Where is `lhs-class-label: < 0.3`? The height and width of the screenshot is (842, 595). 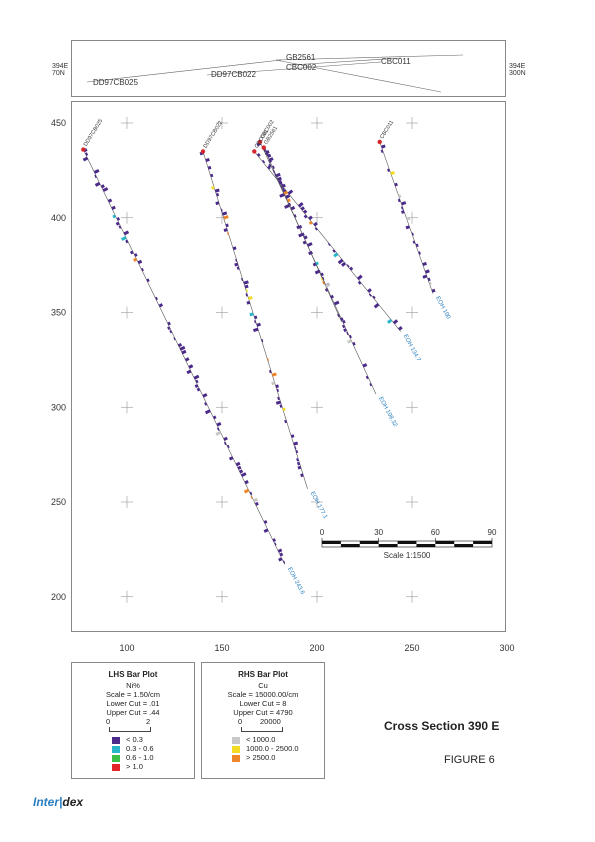 lhs-class-label: < 0.3 is located at coordinates (134, 739).